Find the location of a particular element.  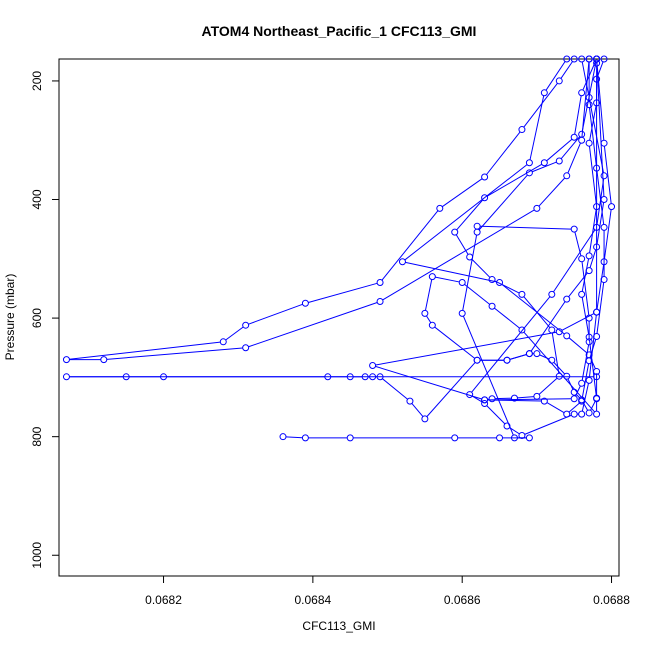

x-tick-label: 0.0682 is located at coordinates (163, 600).